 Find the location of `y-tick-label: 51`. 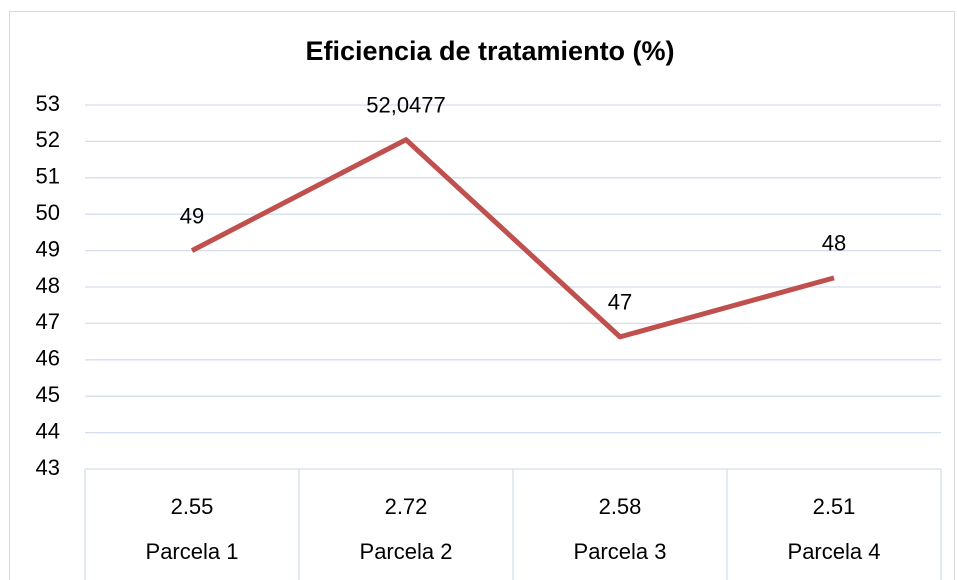

y-tick-label: 51 is located at coordinates (48, 176).